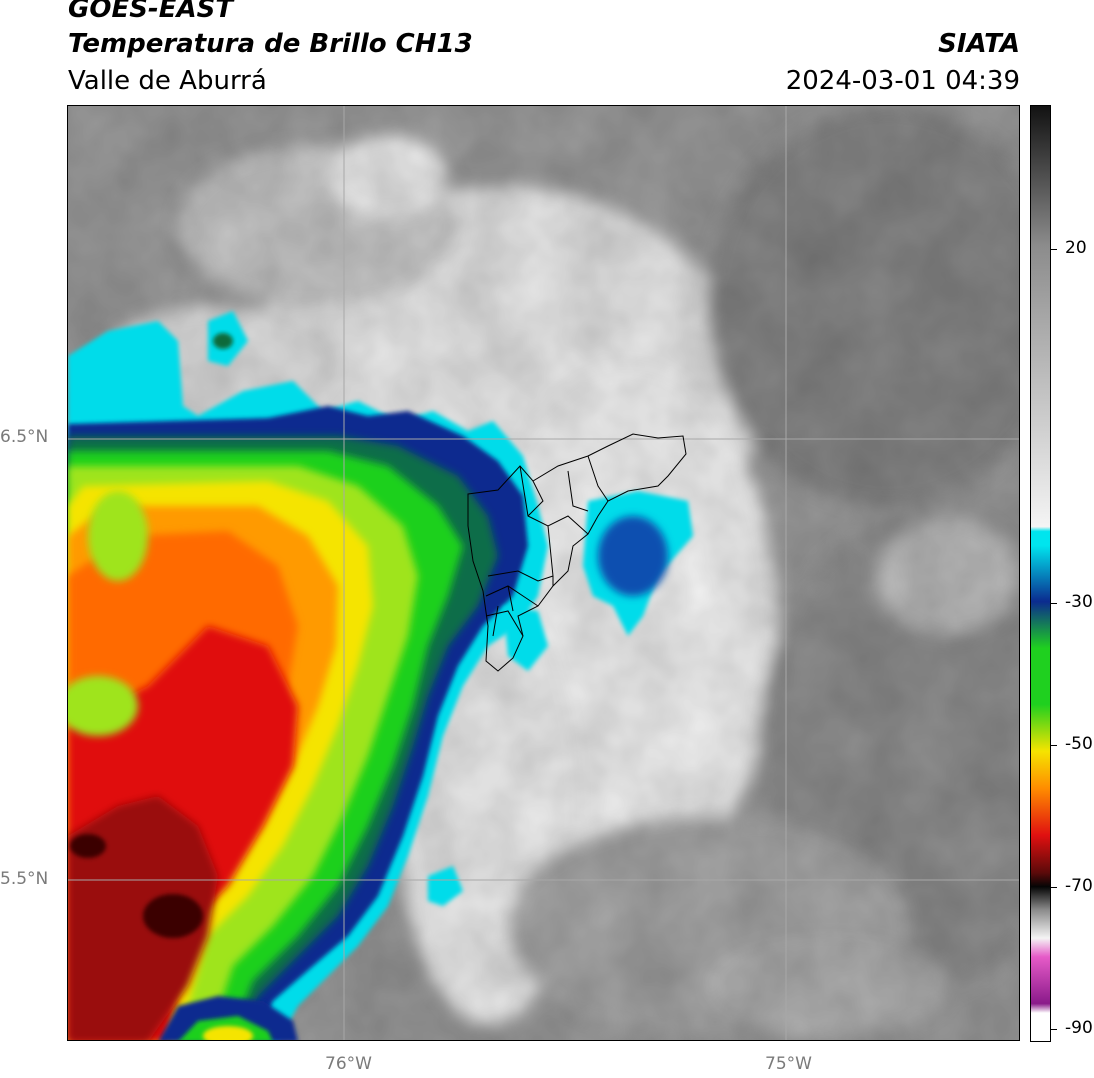  Describe the element at coordinates (577, 552) in the screenshot. I see `municipal-boundaries` at that location.